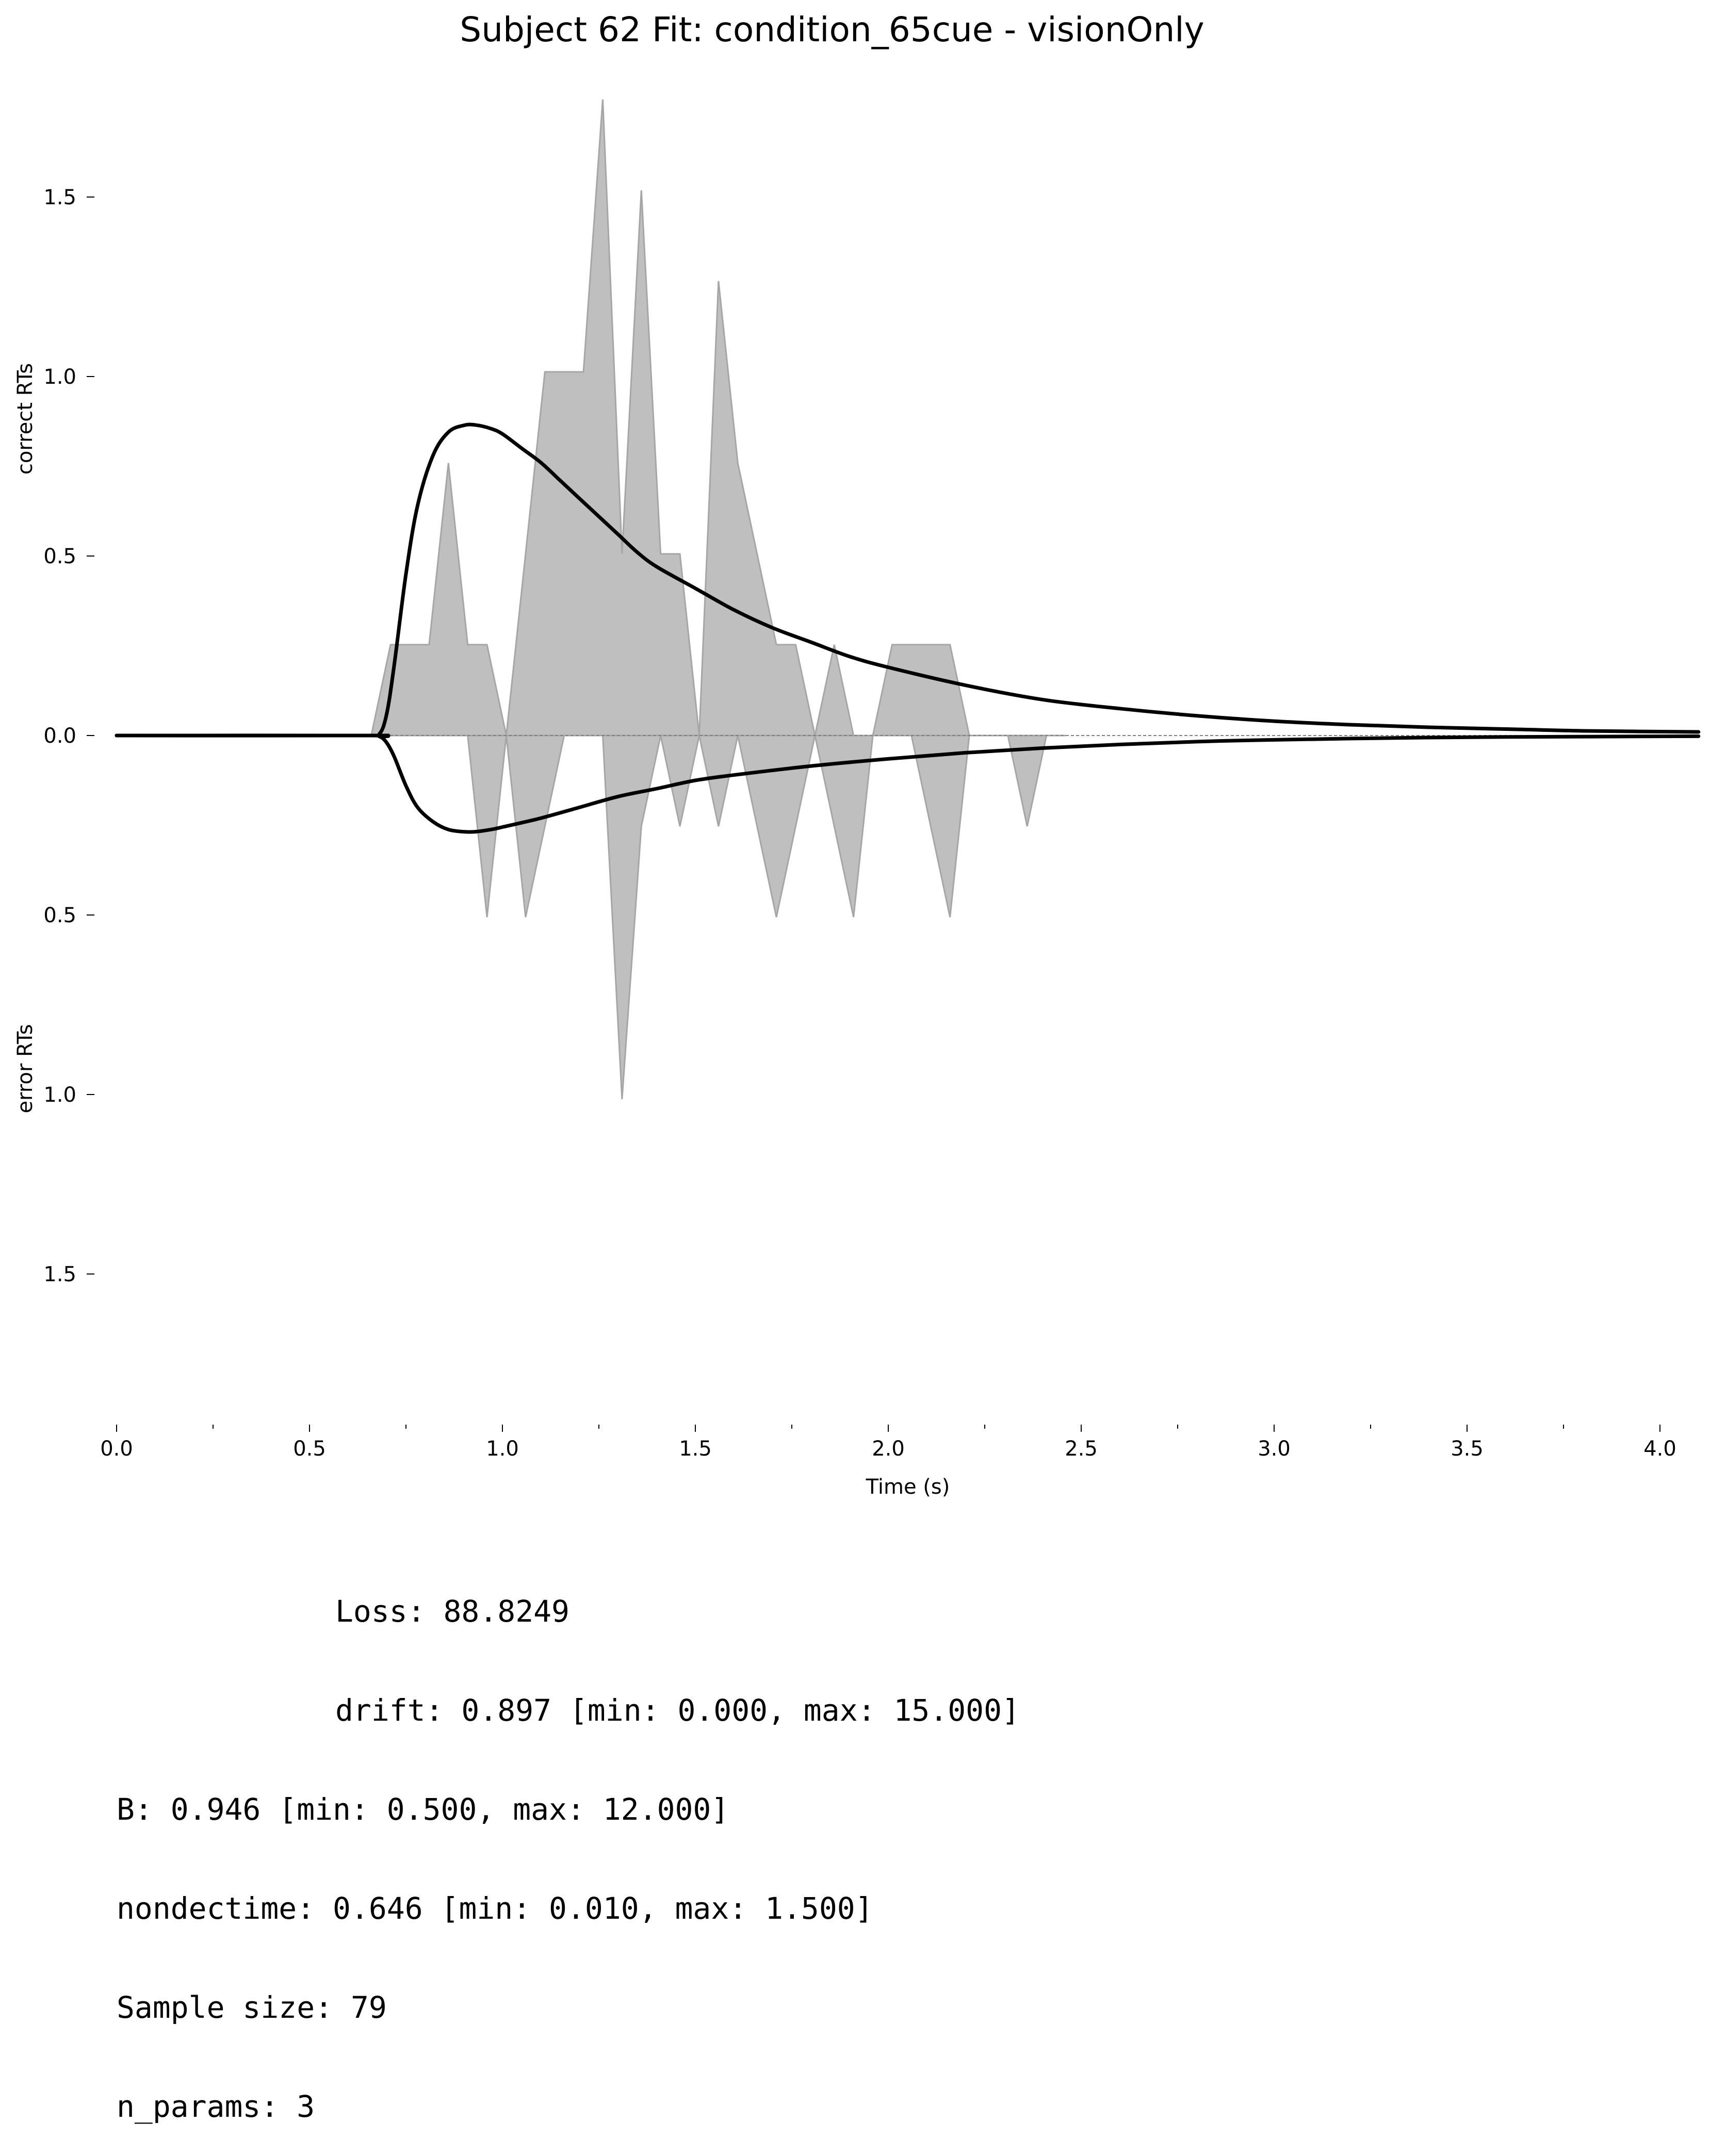  Describe the element at coordinates (767, 917) in the screenshot. I see `histogram-error` at that location.